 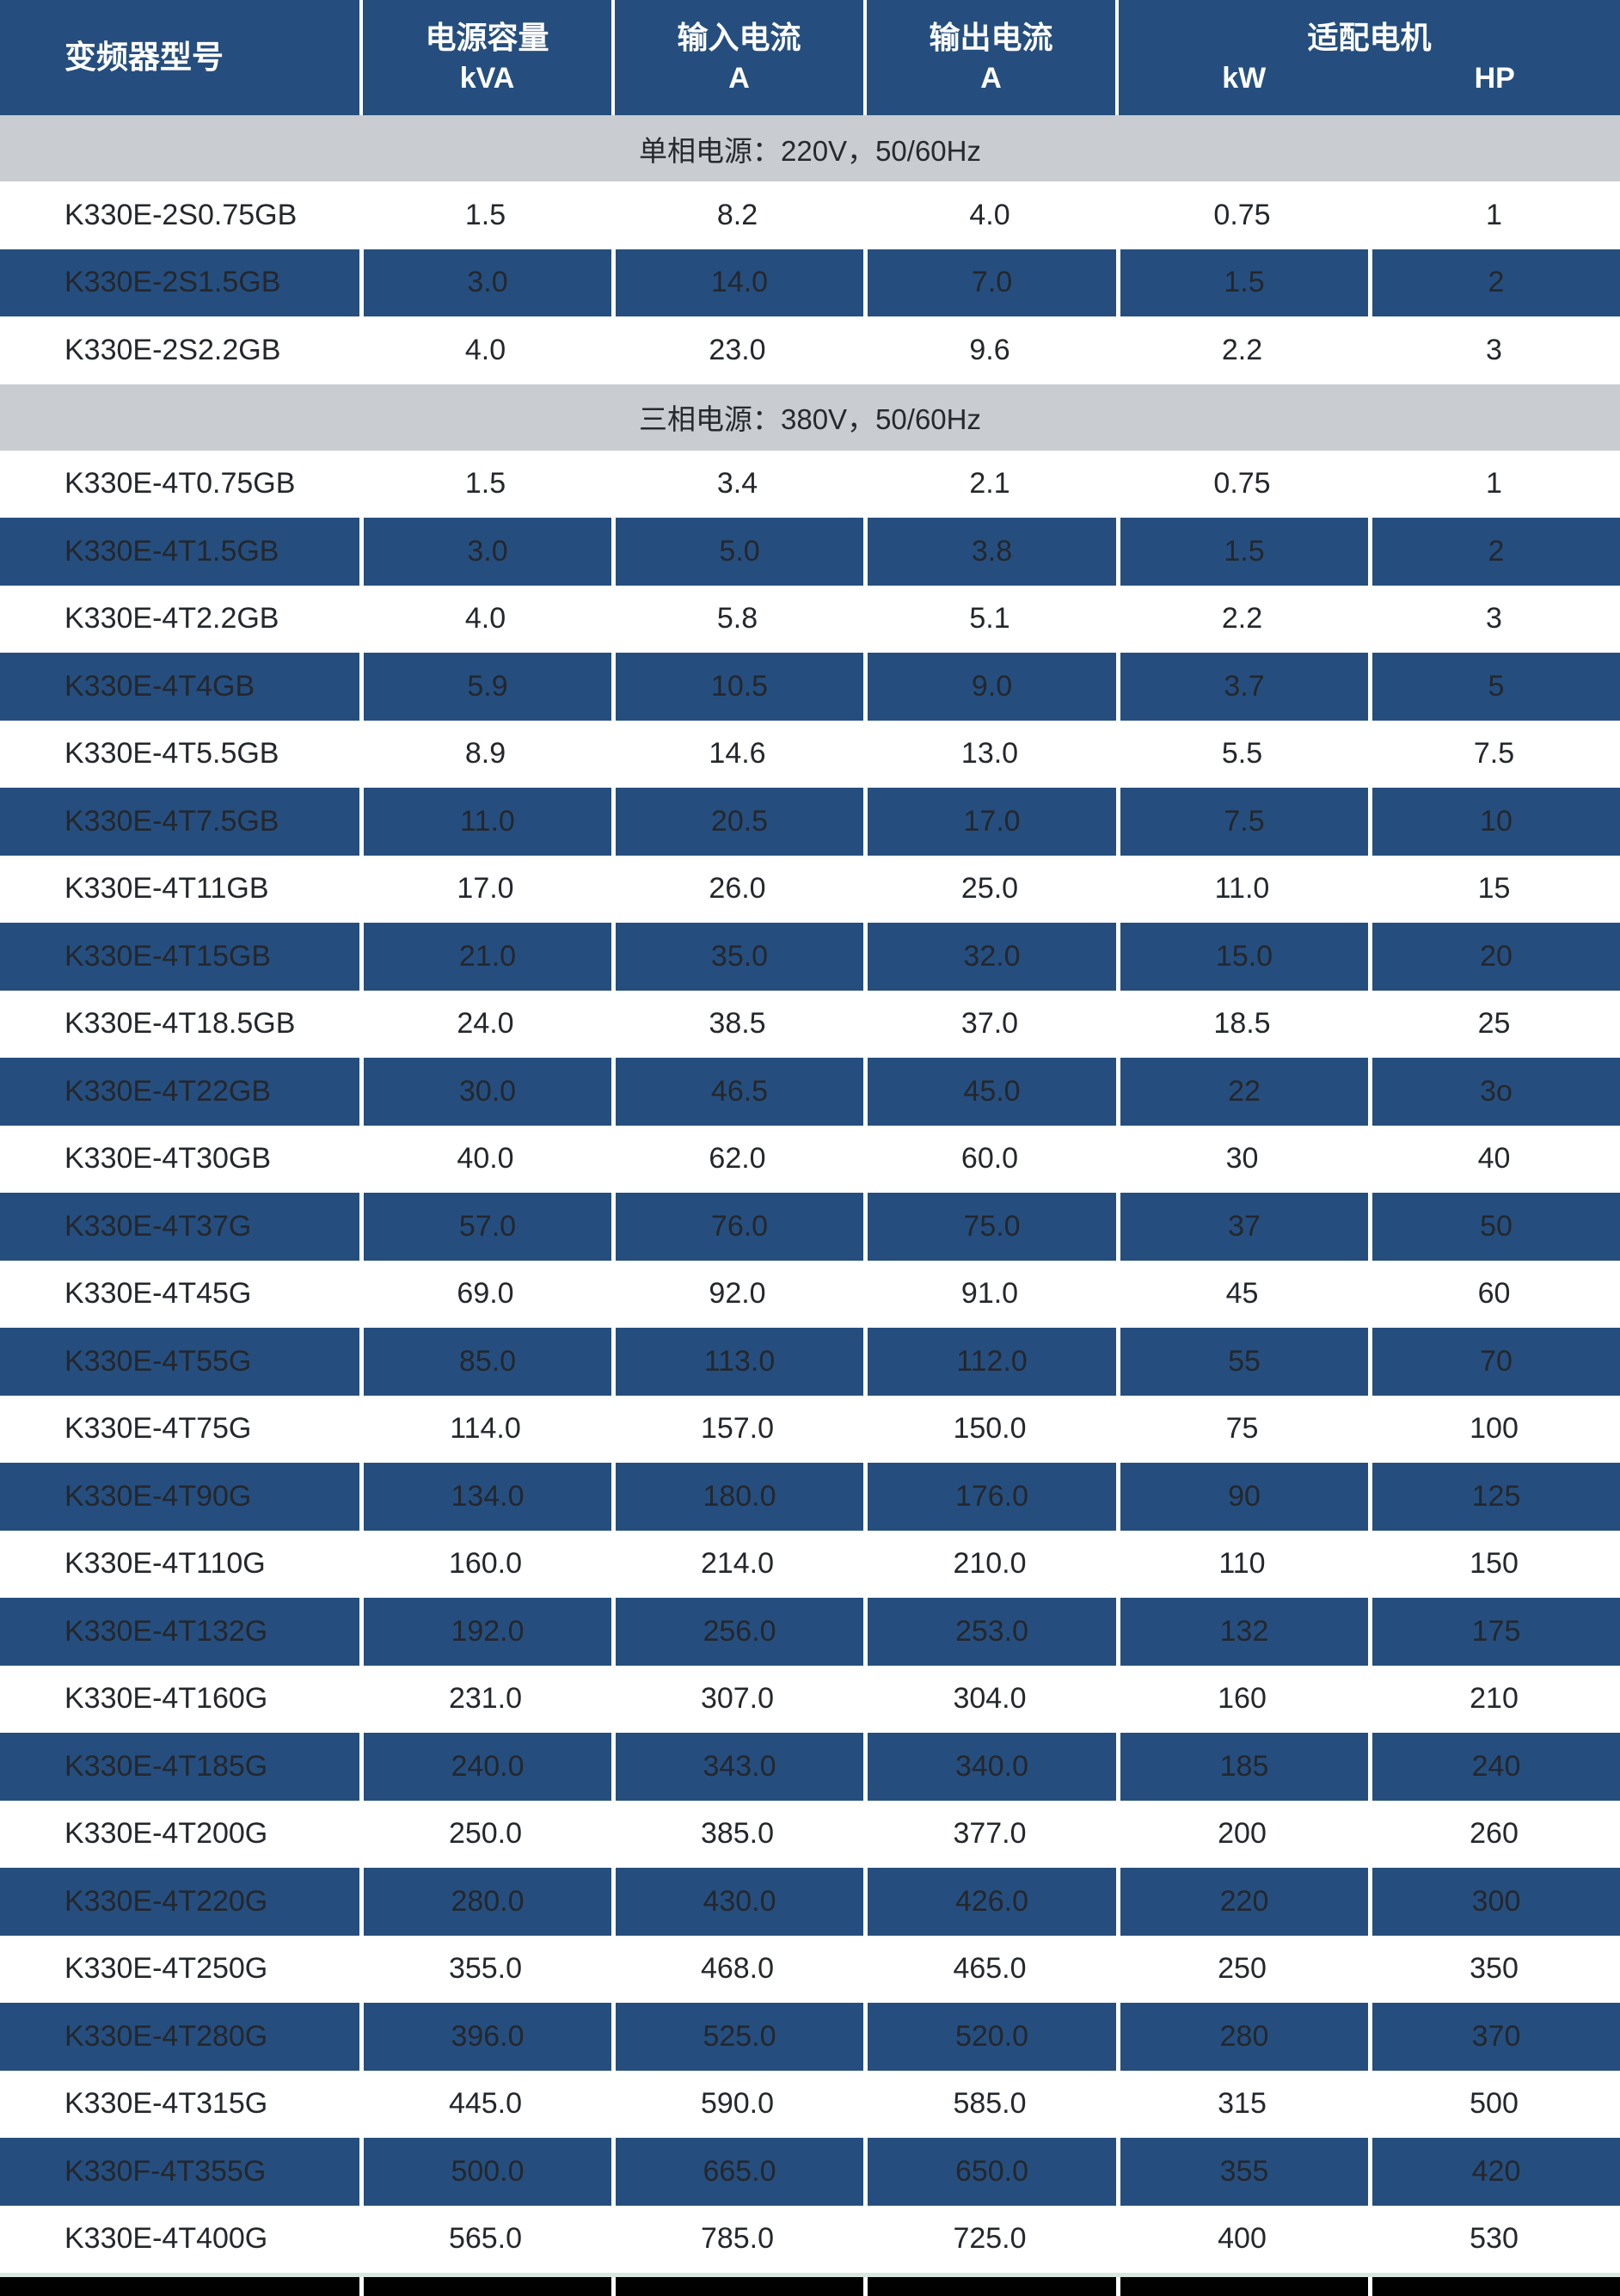 What do you see at coordinates (810, 484) in the screenshot?
I see `table-row: K330E-4T0.75GB 1.5 3.4 2.1 0.75 1` at bounding box center [810, 484].